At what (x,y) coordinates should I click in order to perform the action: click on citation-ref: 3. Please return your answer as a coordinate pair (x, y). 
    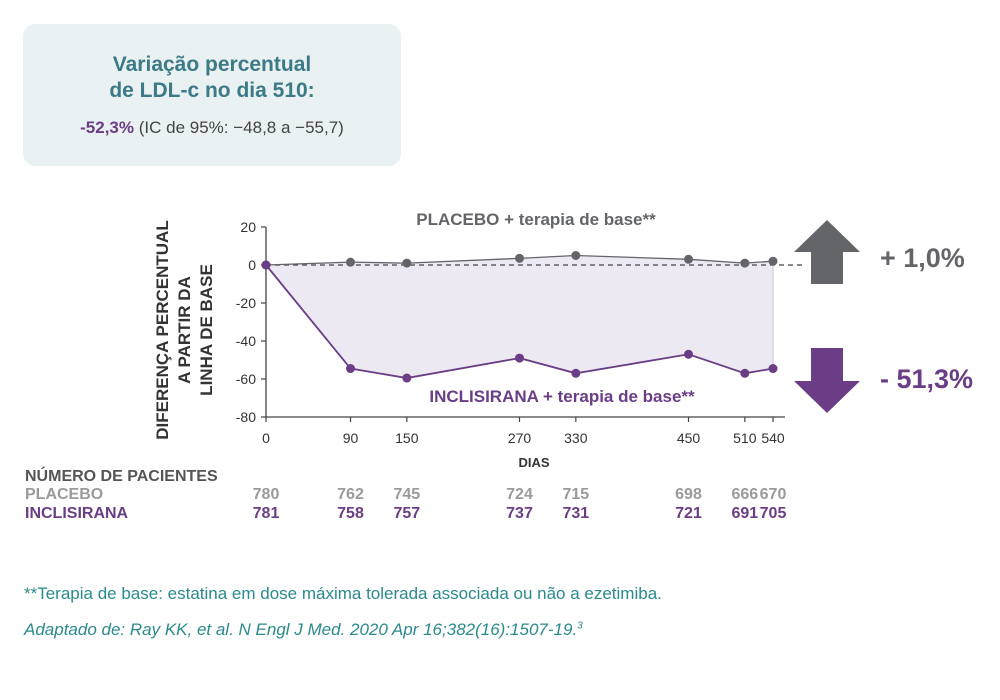
    Looking at the image, I should click on (580, 626).